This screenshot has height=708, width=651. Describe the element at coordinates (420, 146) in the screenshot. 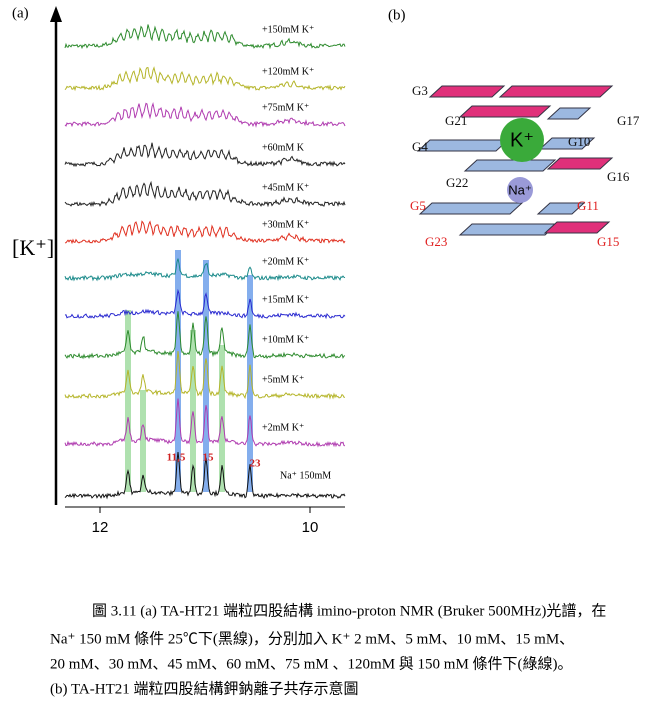

I see `guanine-label: G4` at that location.